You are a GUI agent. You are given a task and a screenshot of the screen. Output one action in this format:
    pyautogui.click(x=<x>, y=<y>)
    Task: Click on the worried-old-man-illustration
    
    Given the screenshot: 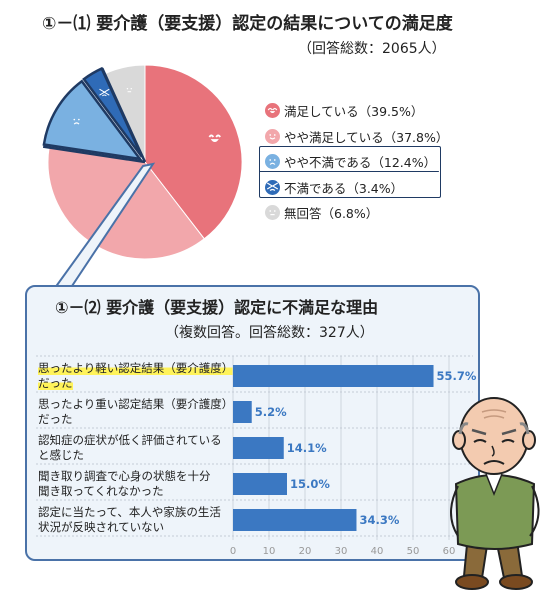 What is the action you would take?
    pyautogui.click(x=495, y=493)
    